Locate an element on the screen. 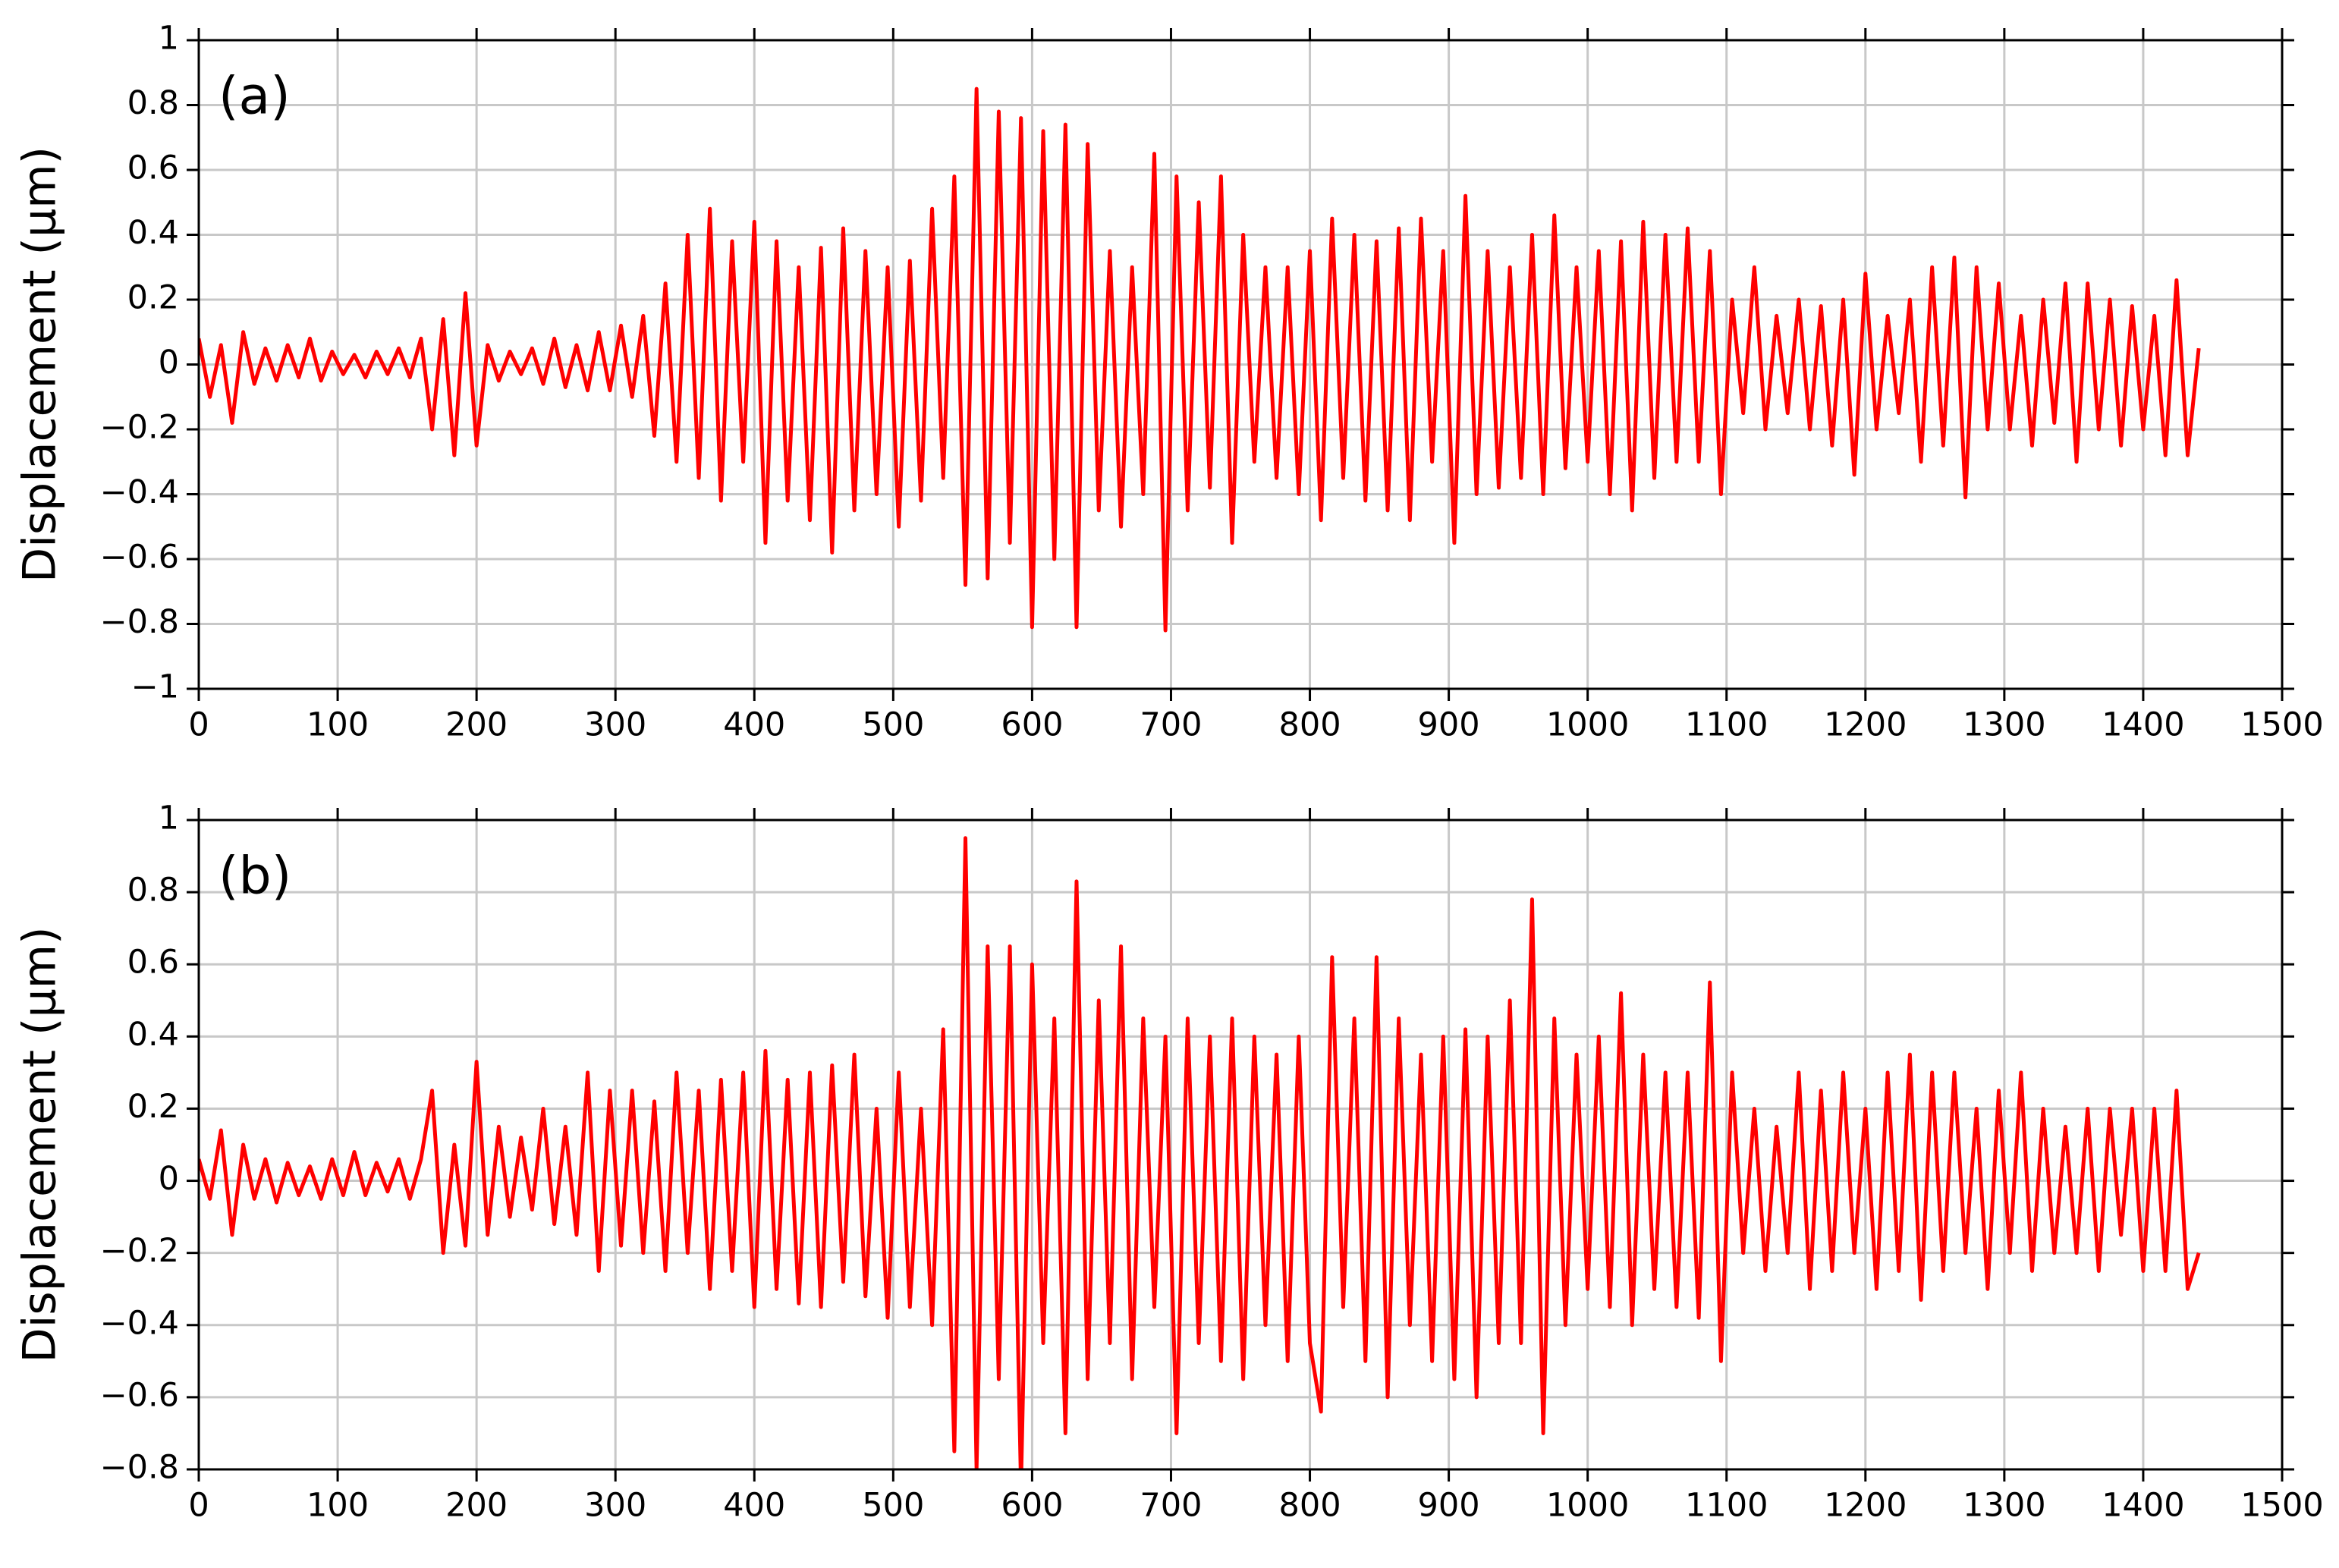 The width and height of the screenshot is (2339, 1568). panel-label: (a) is located at coordinates (255, 97).